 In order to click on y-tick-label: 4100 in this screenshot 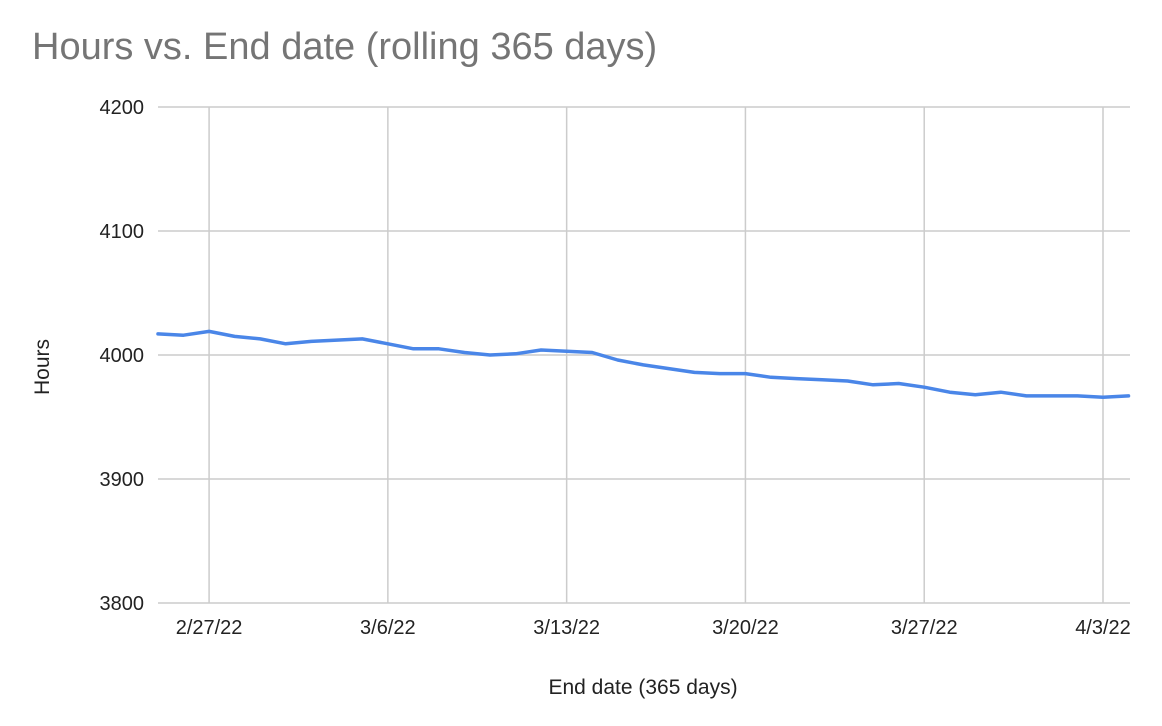, I will do `click(122, 232)`.